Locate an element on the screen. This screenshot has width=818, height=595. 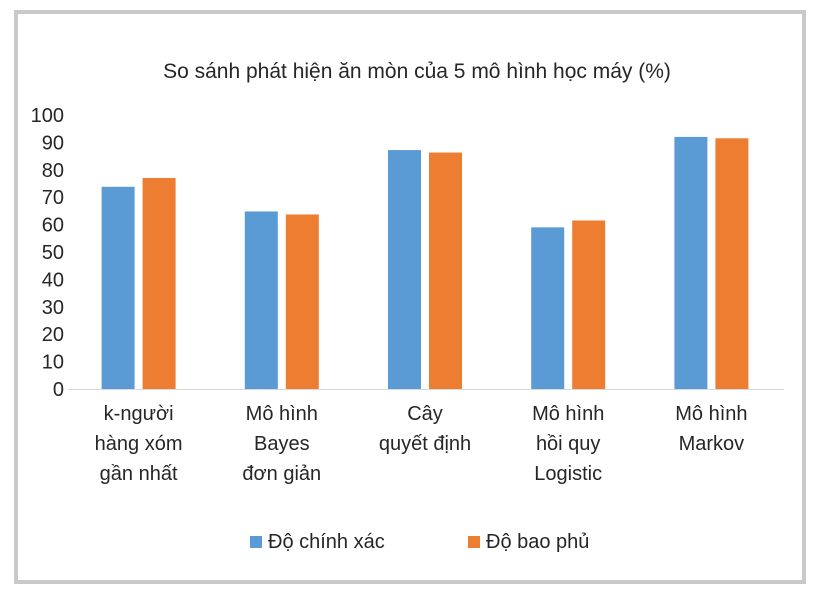
legend-swatch-accuracy is located at coordinates (256, 542).